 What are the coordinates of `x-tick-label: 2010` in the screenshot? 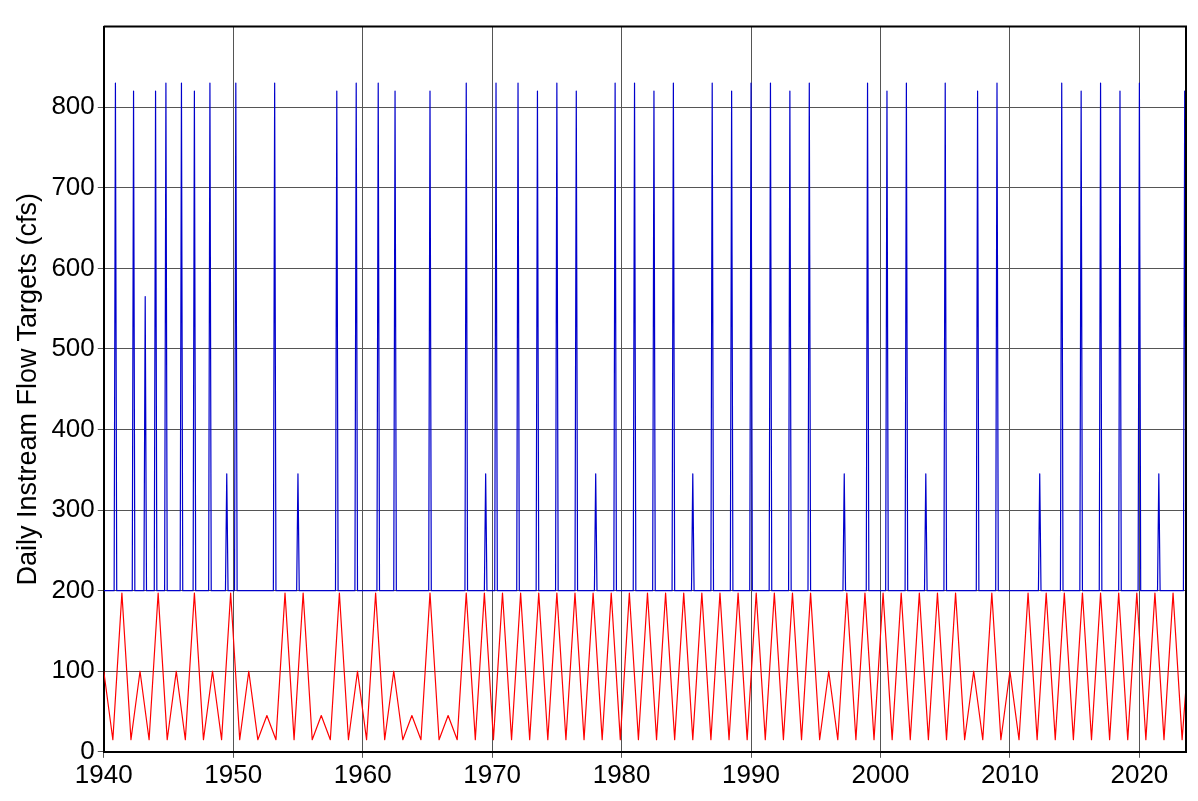 It's located at (1010, 773).